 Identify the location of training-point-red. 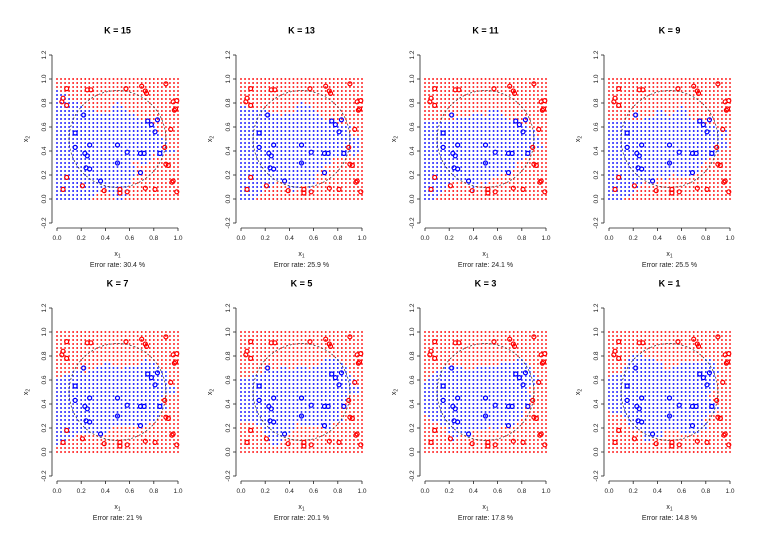
(707, 189).